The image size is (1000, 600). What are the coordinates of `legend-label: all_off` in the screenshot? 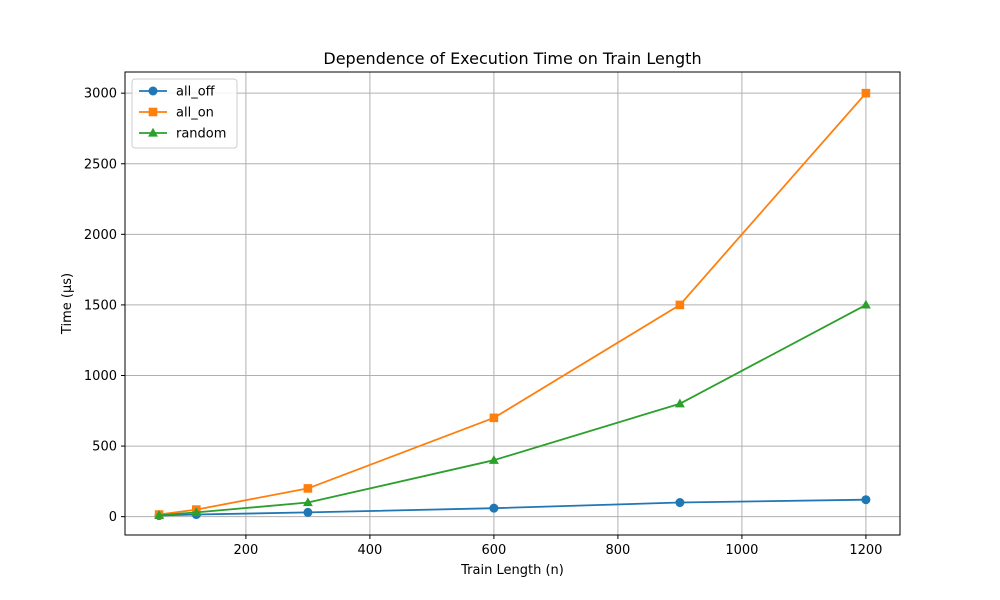 It's located at (196, 92).